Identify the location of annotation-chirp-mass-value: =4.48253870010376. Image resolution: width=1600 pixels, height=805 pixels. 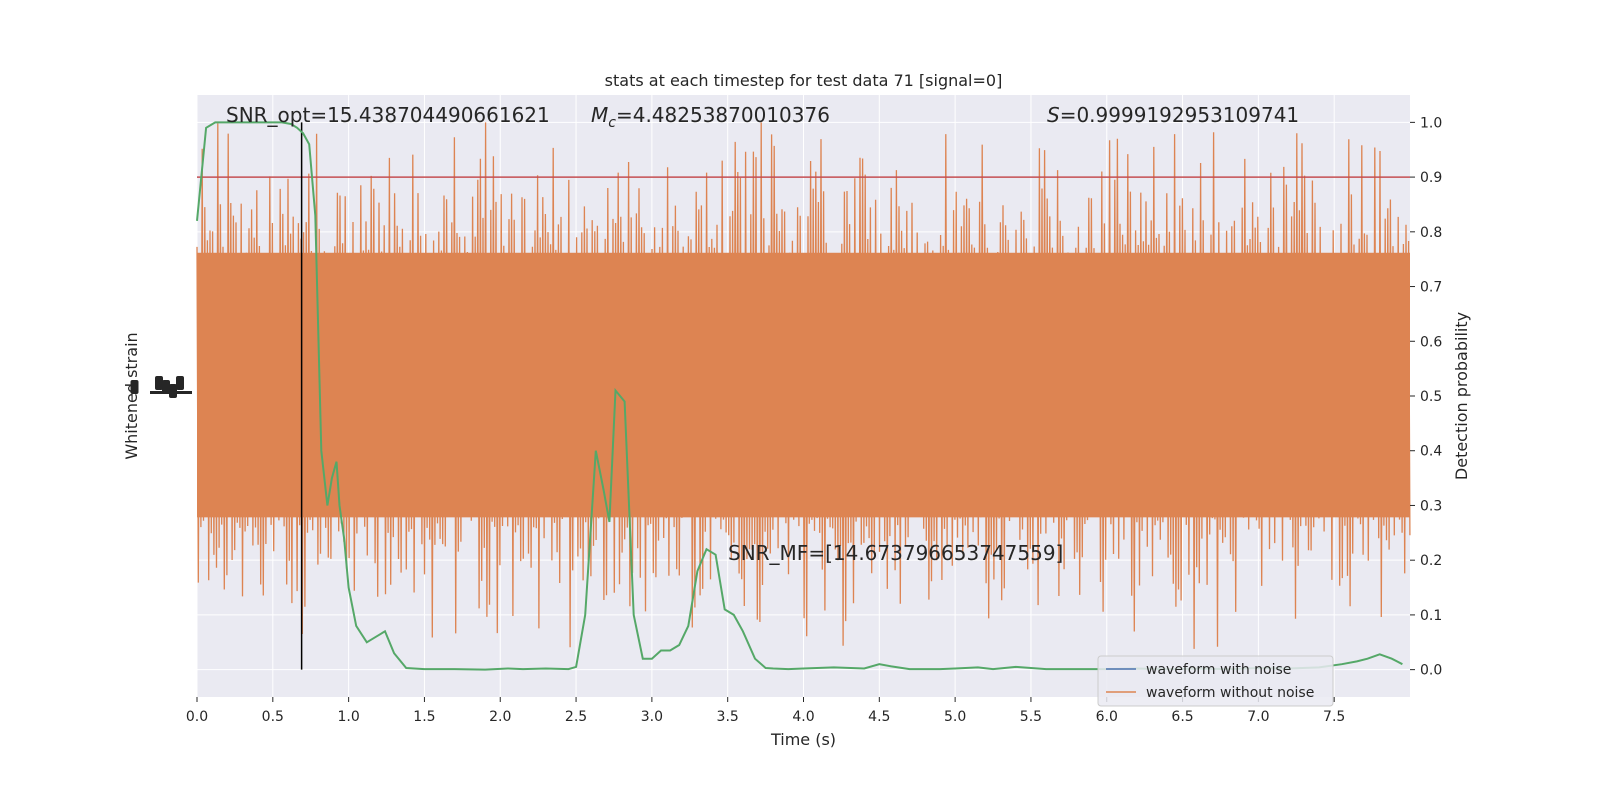
(723, 115).